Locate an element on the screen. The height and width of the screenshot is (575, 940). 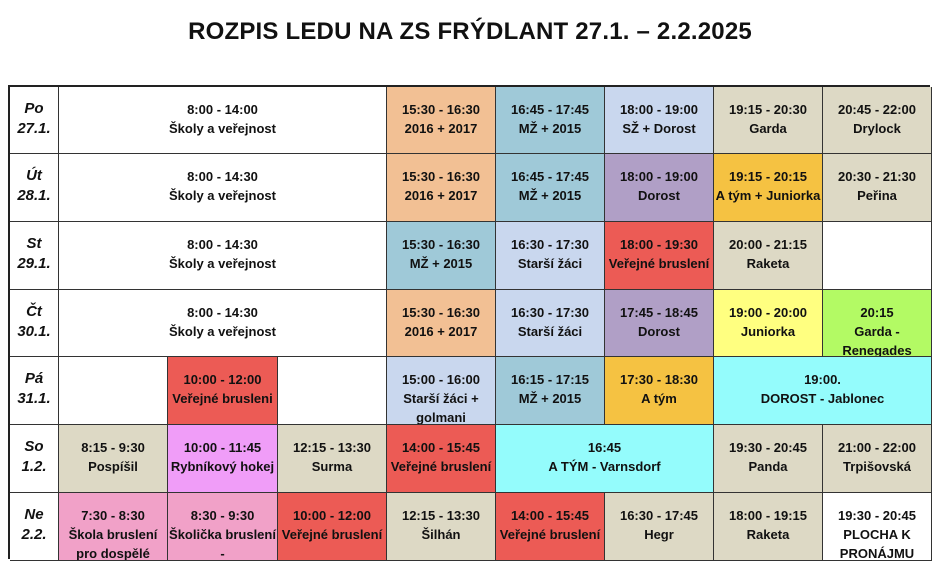
slot-time: 8:15 - 9:30 is located at coordinates (113, 447).